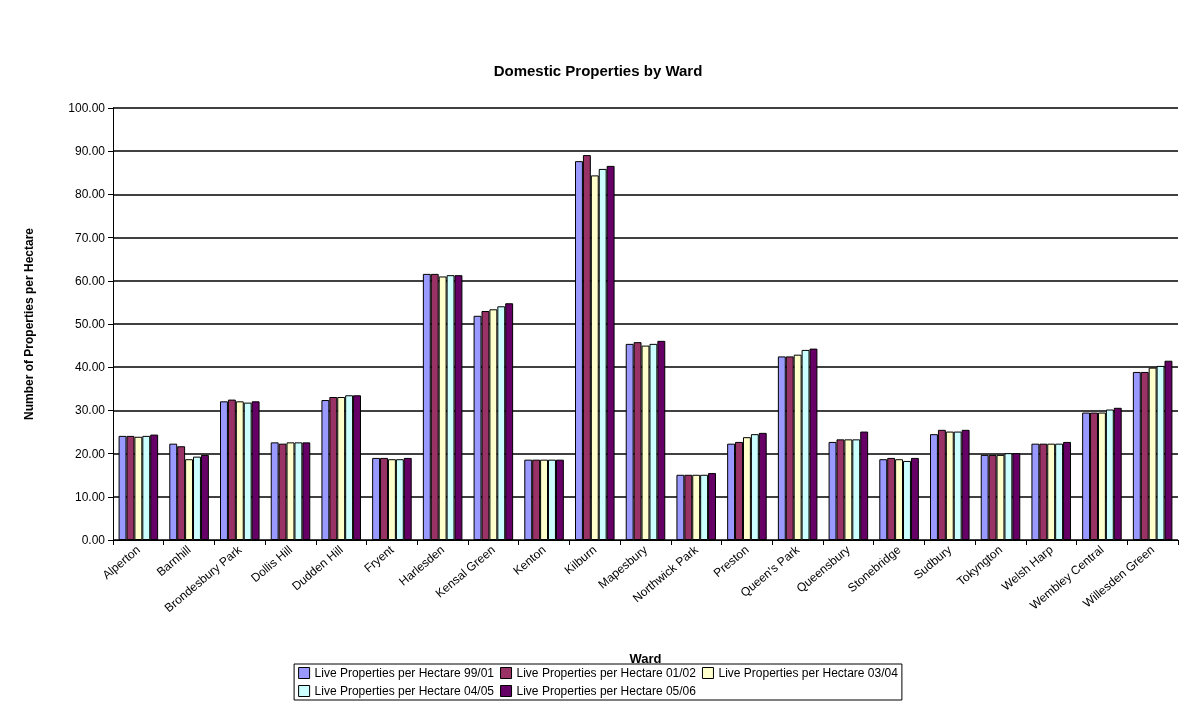 This screenshot has height=720, width=1198. What do you see at coordinates (90, 237) in the screenshot?
I see `y-tick-label: 70.00` at bounding box center [90, 237].